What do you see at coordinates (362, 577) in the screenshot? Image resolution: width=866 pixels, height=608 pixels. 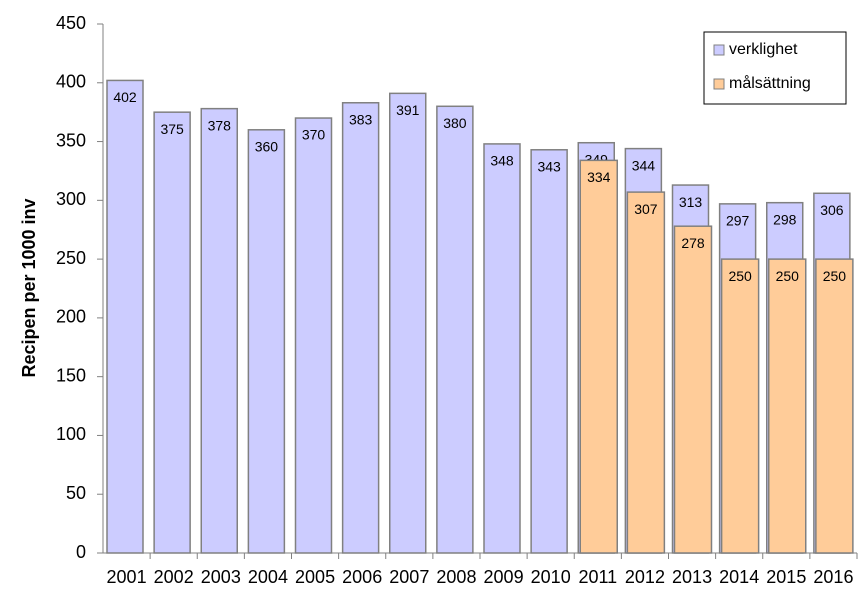 I see `x-tick-label: 2006` at bounding box center [362, 577].